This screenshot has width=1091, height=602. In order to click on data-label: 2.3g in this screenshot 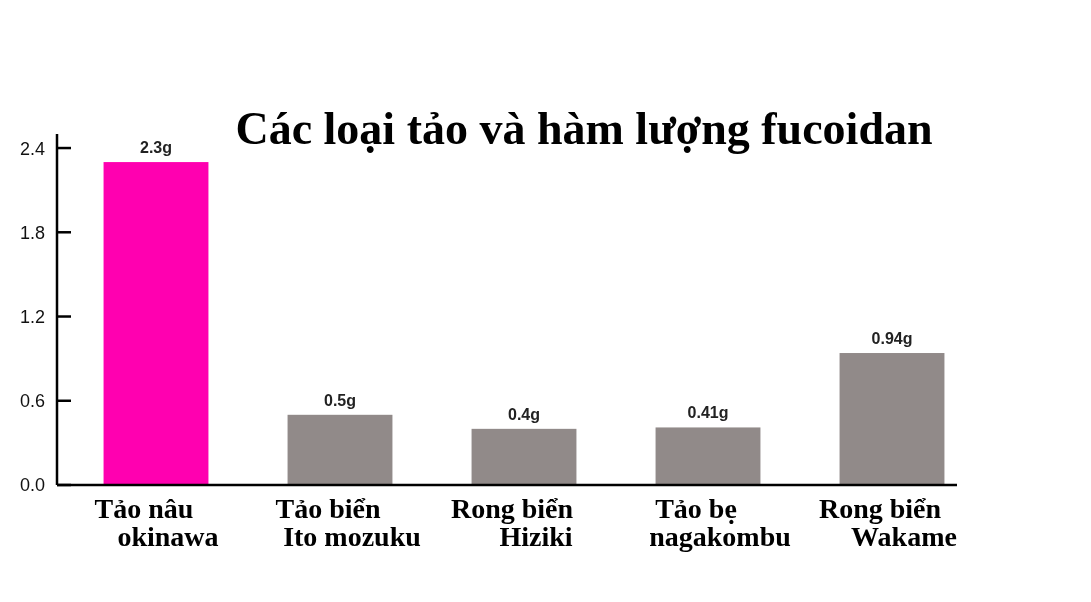, I will do `click(156, 148)`.